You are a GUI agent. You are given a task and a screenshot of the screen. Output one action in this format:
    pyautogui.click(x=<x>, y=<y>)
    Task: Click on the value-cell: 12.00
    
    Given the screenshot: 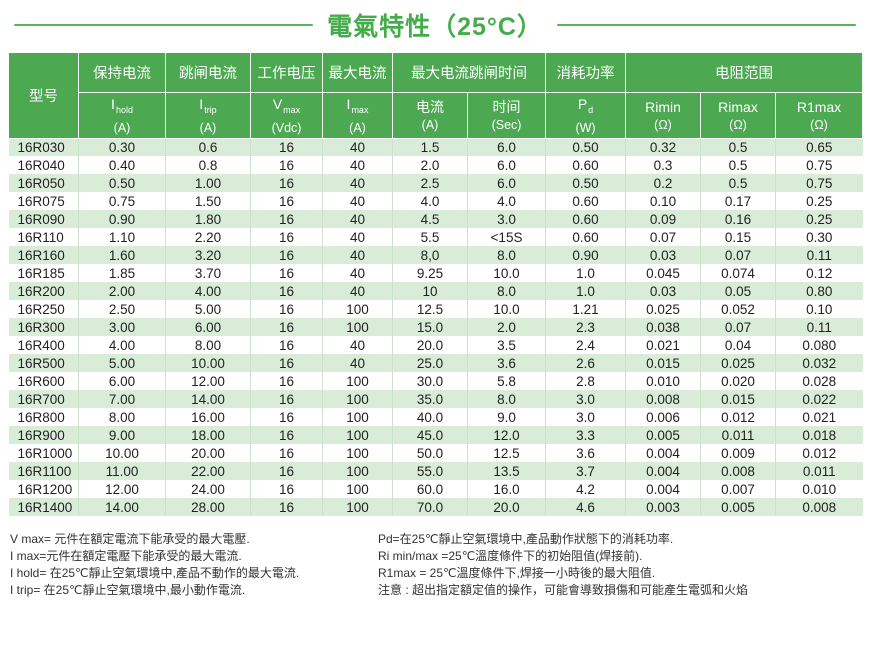 What is the action you would take?
    pyautogui.click(x=122, y=489)
    